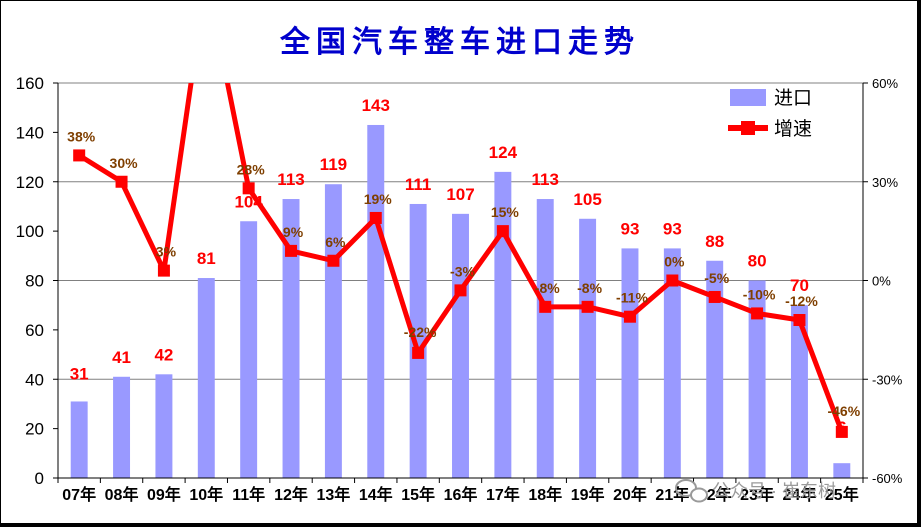 This screenshot has height=527, width=921. What do you see at coordinates (251, 169) in the screenshot?
I see `growth-pct-label: 28%` at bounding box center [251, 169].